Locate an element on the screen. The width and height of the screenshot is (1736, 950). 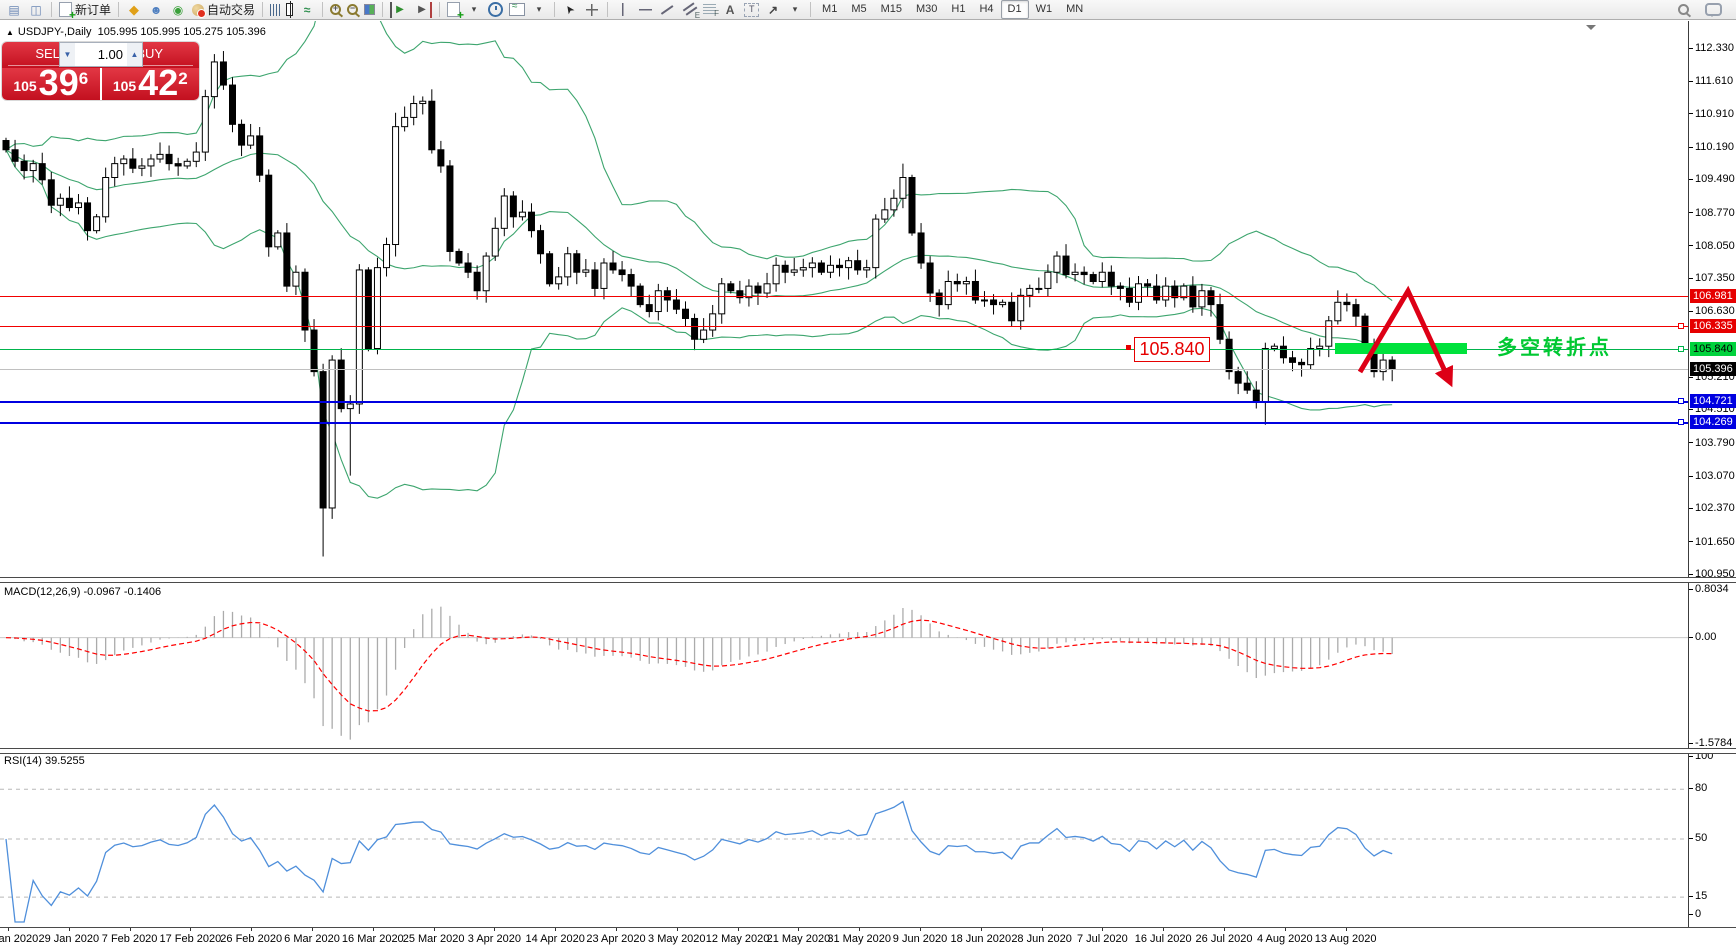
price-tick: 102.370 is located at coordinates (1712, 508).